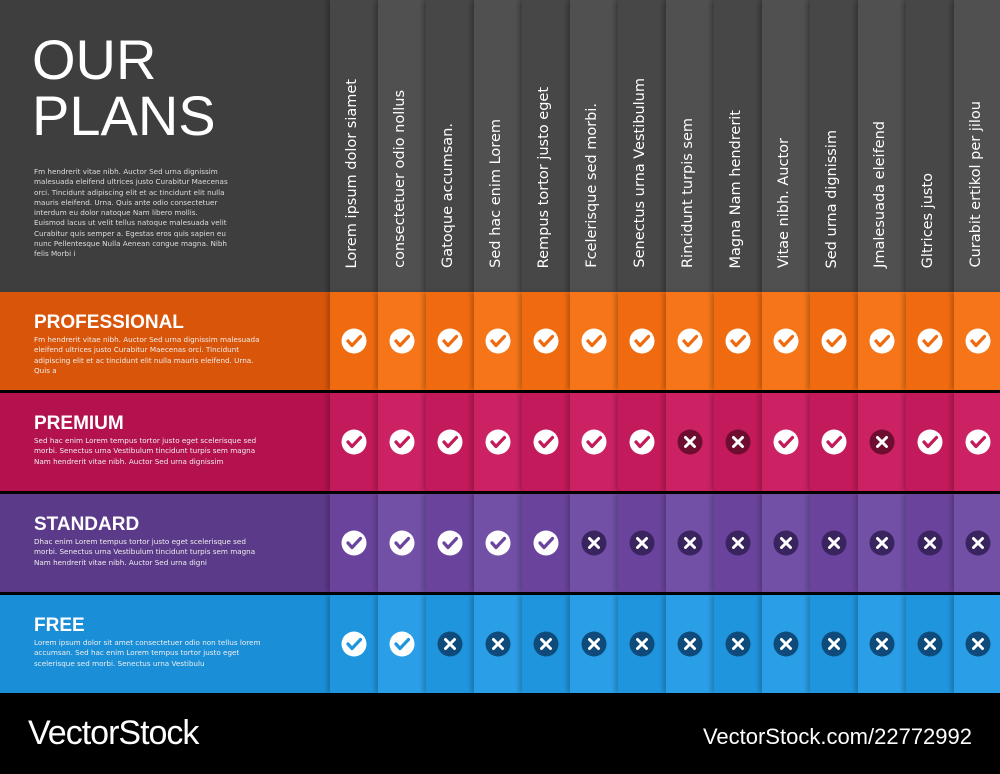 The height and width of the screenshot is (774, 1000). I want to click on plan-name: PREMIUM, so click(79, 423).